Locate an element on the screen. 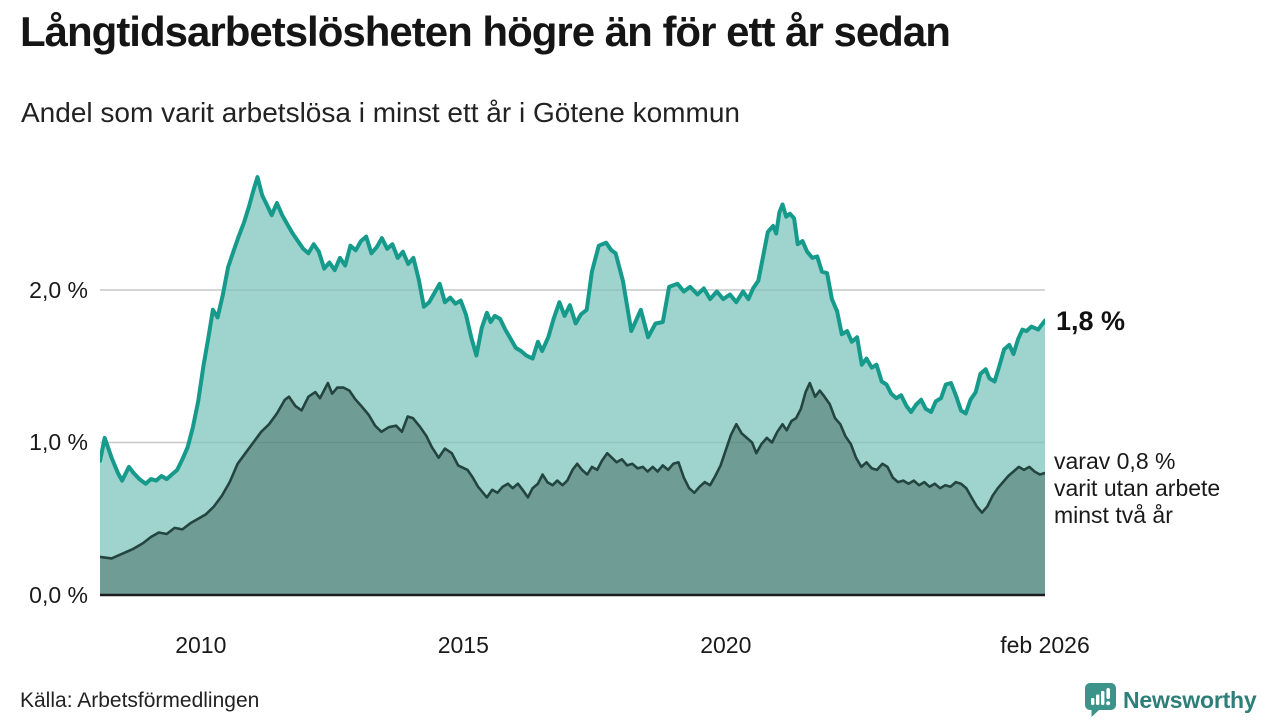 This screenshot has height=720, width=1280. newsworthy-logo: Newsworthy is located at coordinates (1171, 700).